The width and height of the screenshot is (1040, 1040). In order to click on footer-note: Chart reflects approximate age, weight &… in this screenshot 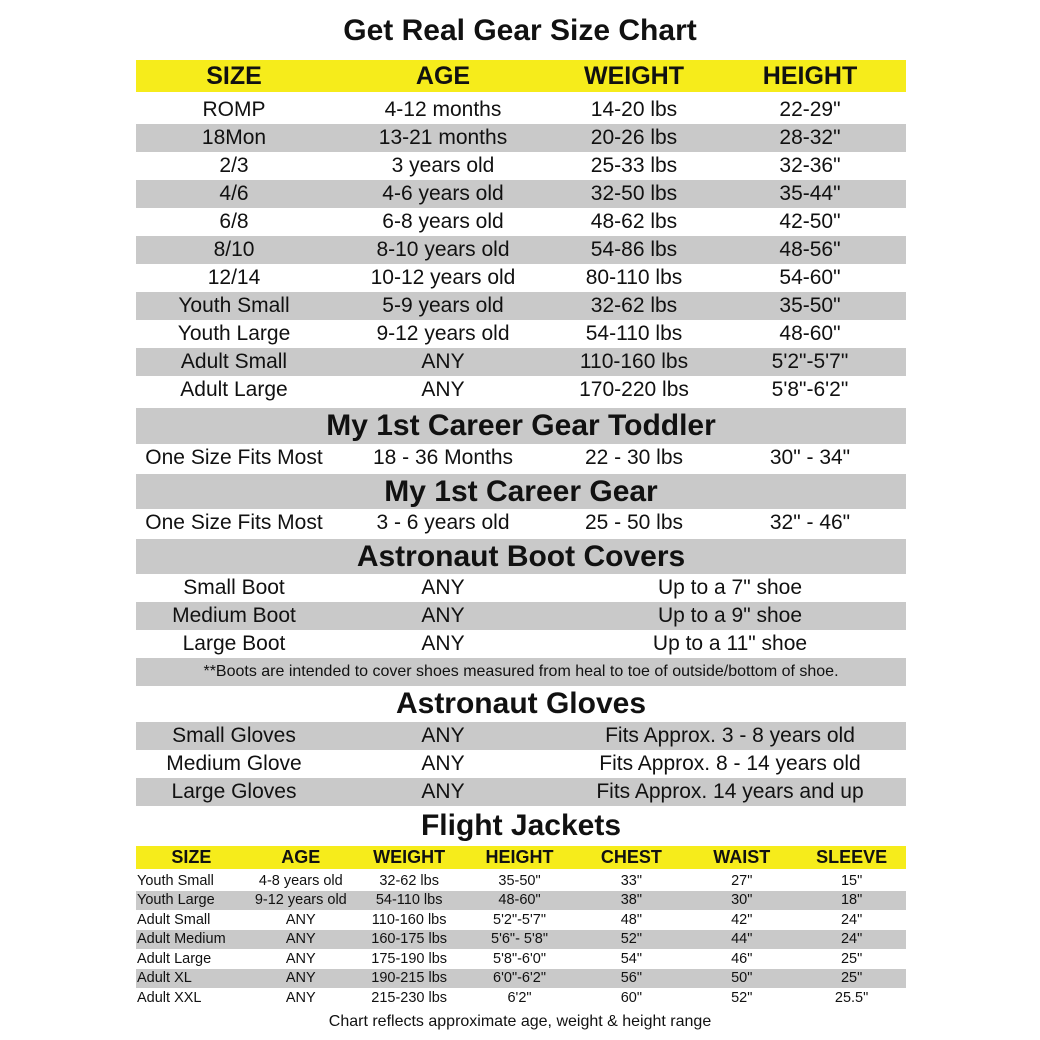, I will do `click(520, 1021)`.